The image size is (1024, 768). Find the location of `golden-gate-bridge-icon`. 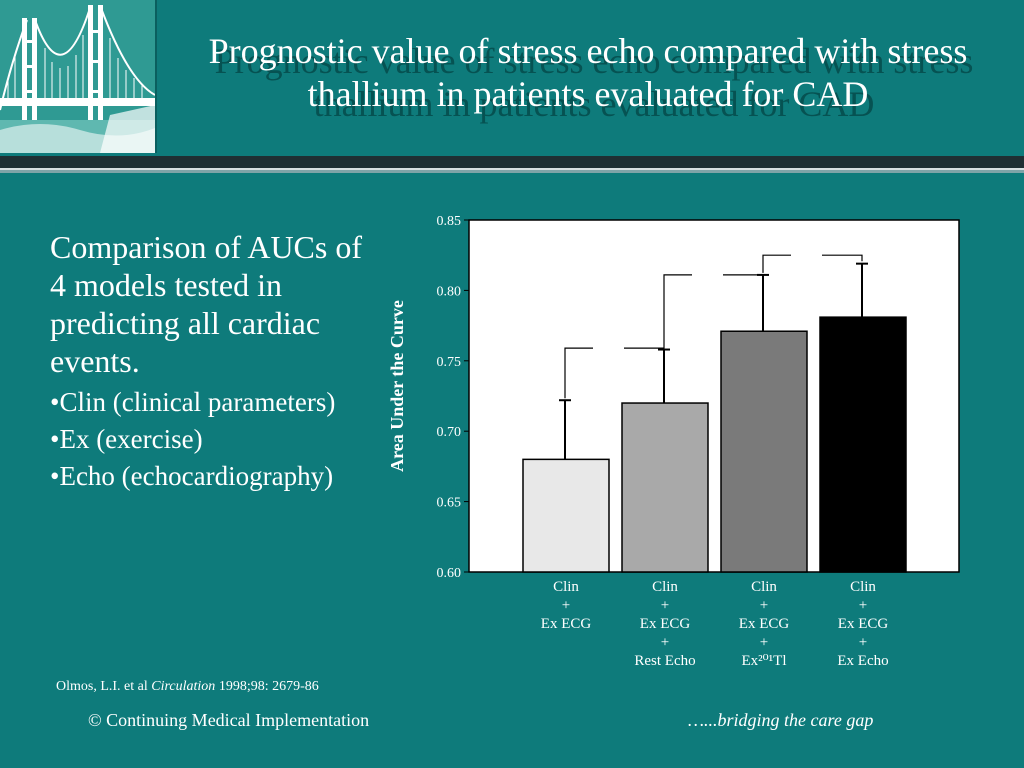

golden-gate-bridge-icon is located at coordinates (77, 76).